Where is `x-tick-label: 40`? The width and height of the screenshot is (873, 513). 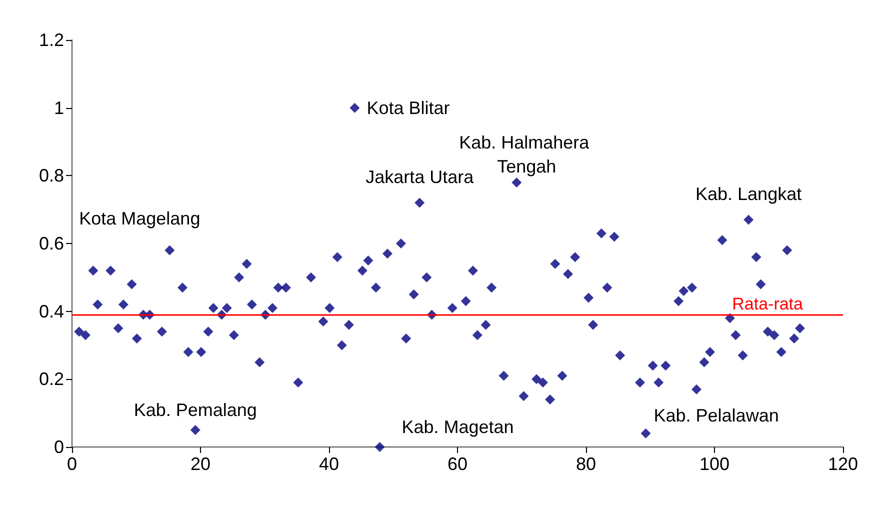 x-tick-label: 40 is located at coordinates (329, 464).